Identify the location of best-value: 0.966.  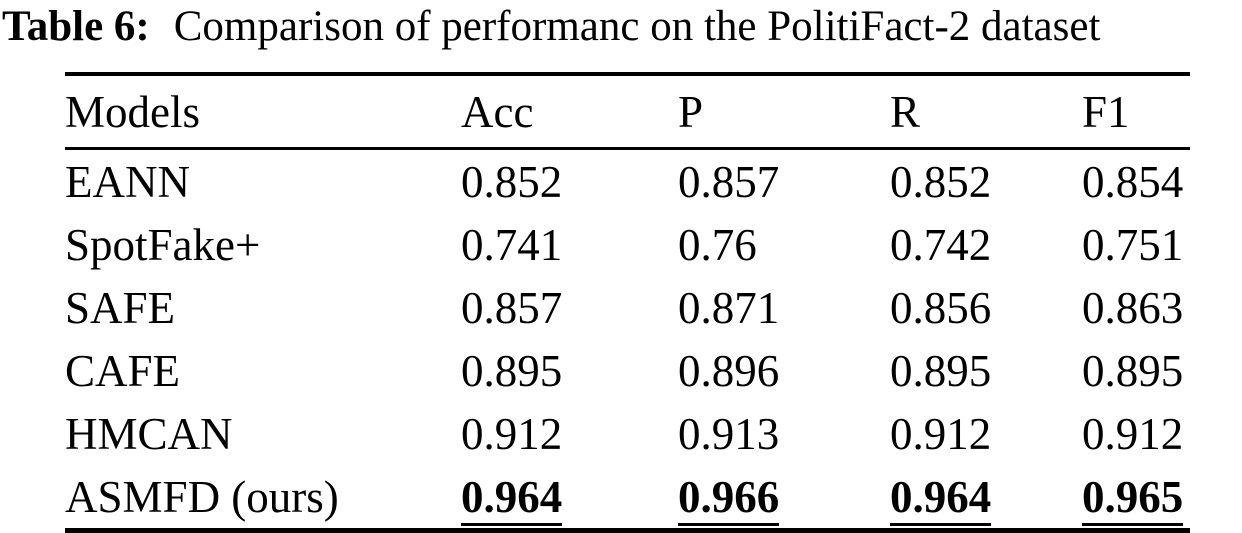
(729, 498).